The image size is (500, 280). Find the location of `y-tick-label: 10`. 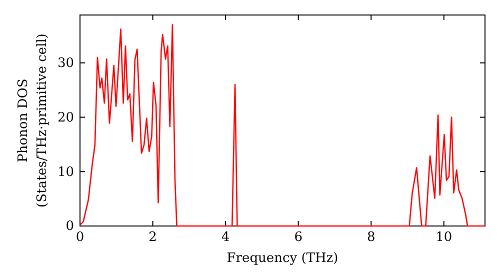

y-tick-label: 10 is located at coordinates (65, 172).